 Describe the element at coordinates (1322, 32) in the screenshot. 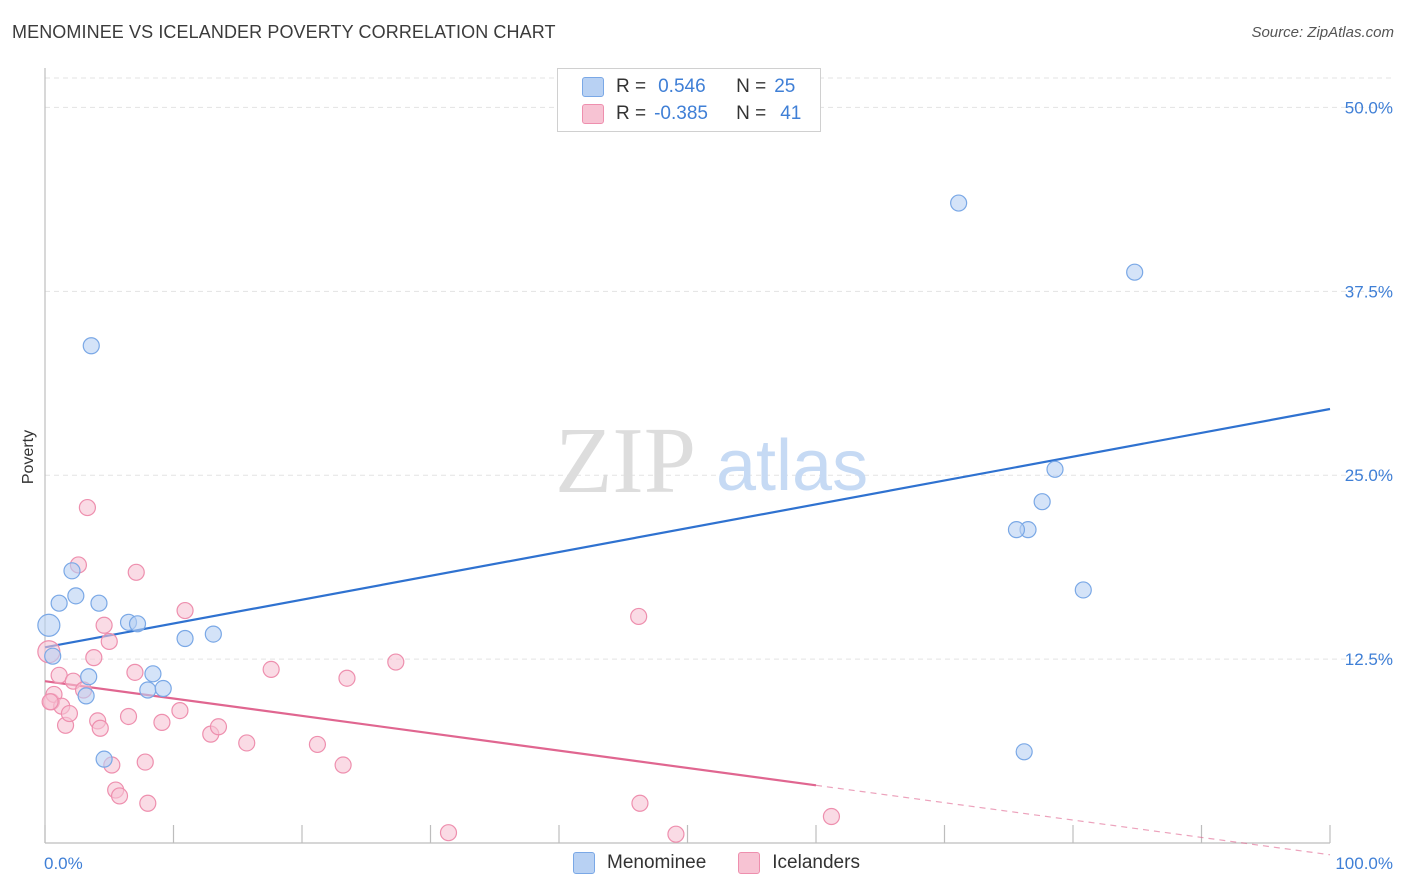

I see `source-label: Source: ZipAtlas.com` at that location.